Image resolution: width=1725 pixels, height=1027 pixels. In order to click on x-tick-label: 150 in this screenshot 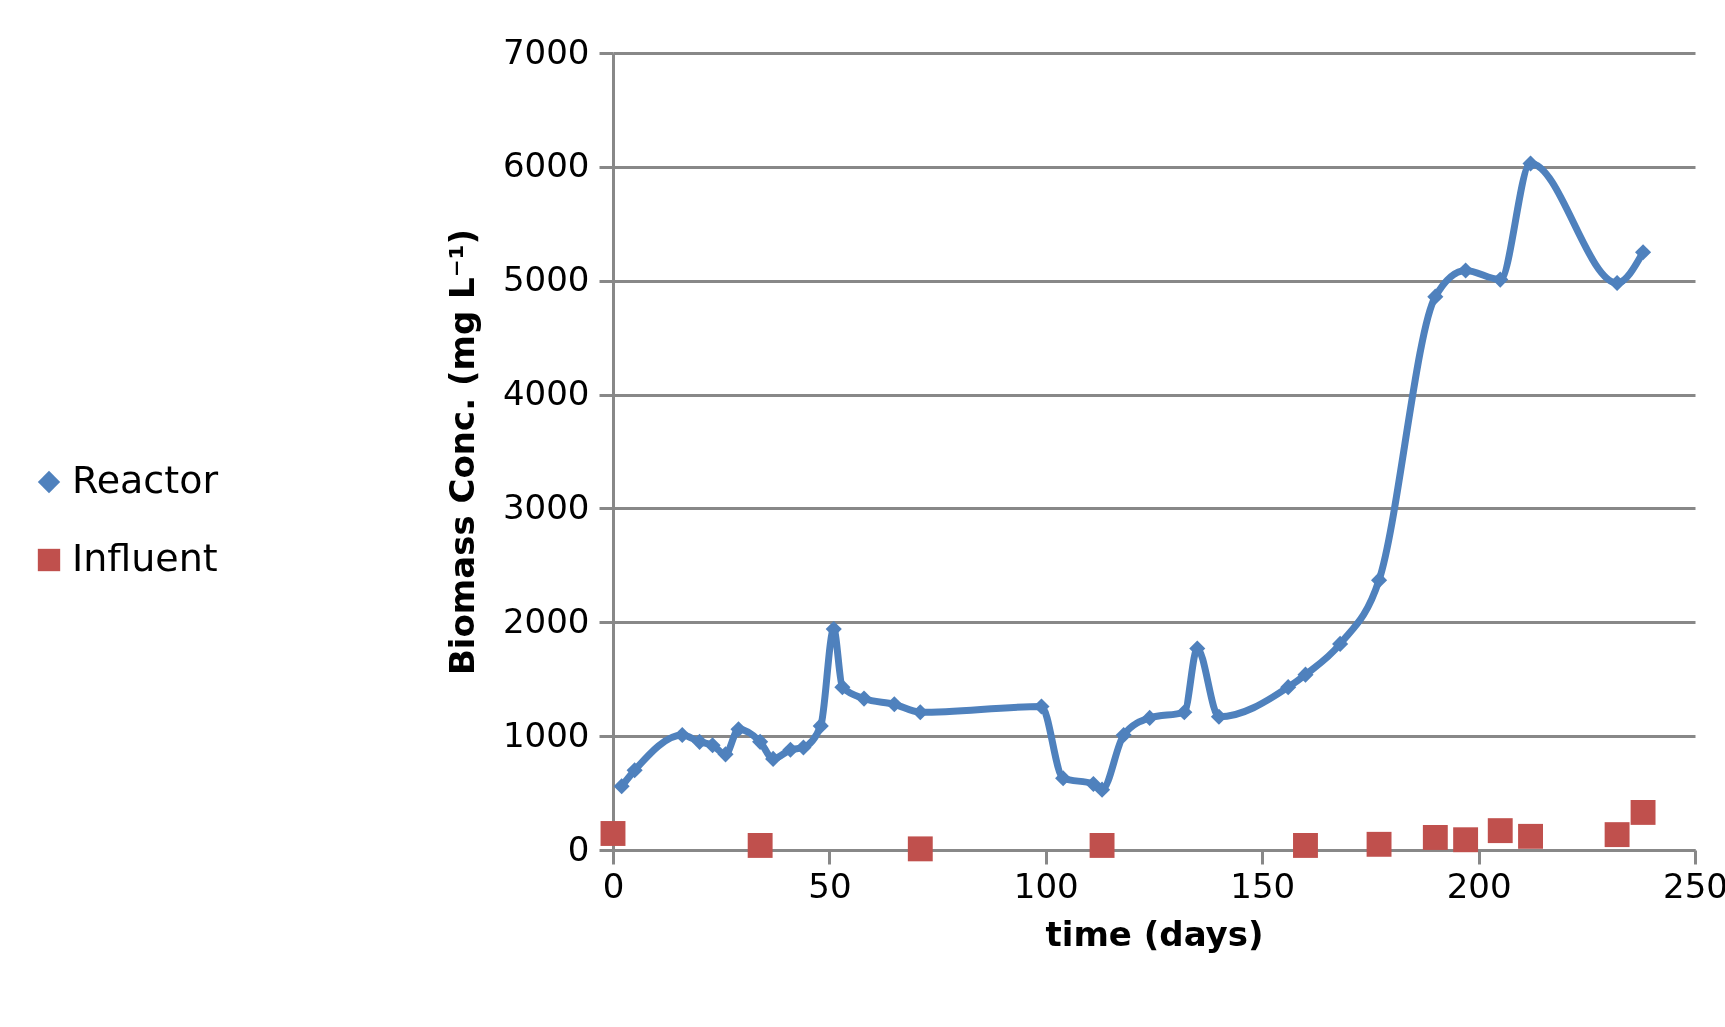, I will do `click(1263, 885)`.